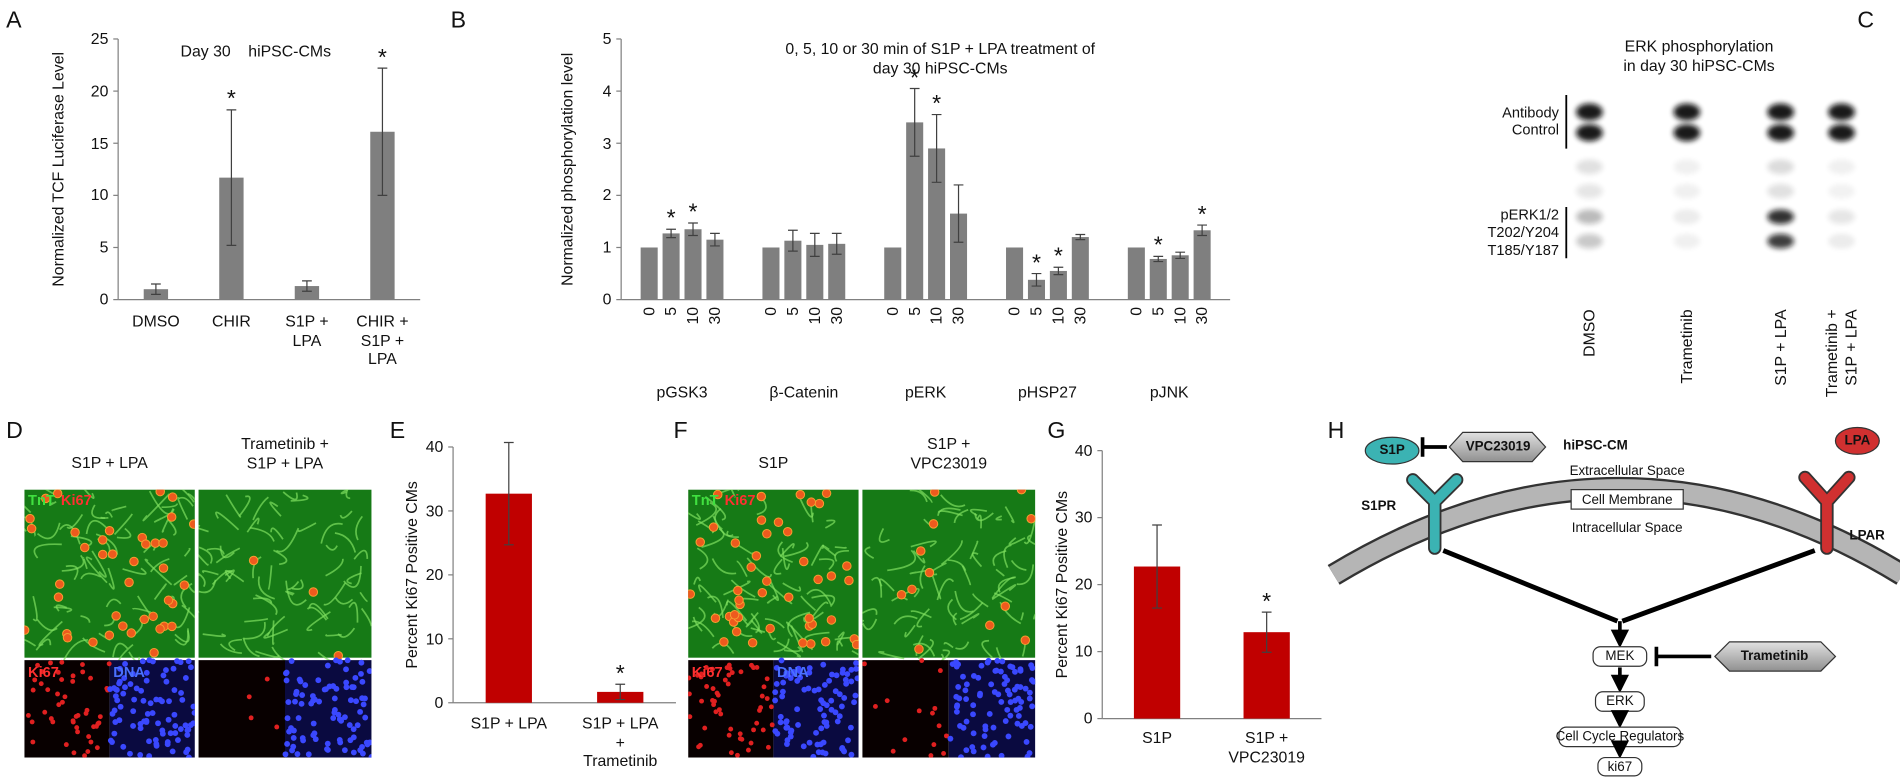 This screenshot has width=1900, height=777. What do you see at coordinates (1083, 584) in the screenshot?
I see `y-tick-label: 20` at bounding box center [1083, 584].